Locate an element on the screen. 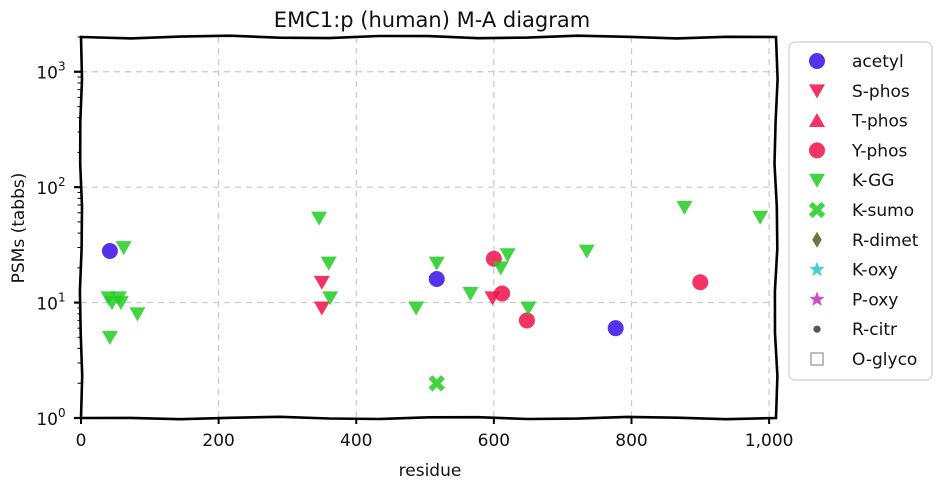 The height and width of the screenshot is (492, 941). legend-label: R-citr is located at coordinates (874, 330).